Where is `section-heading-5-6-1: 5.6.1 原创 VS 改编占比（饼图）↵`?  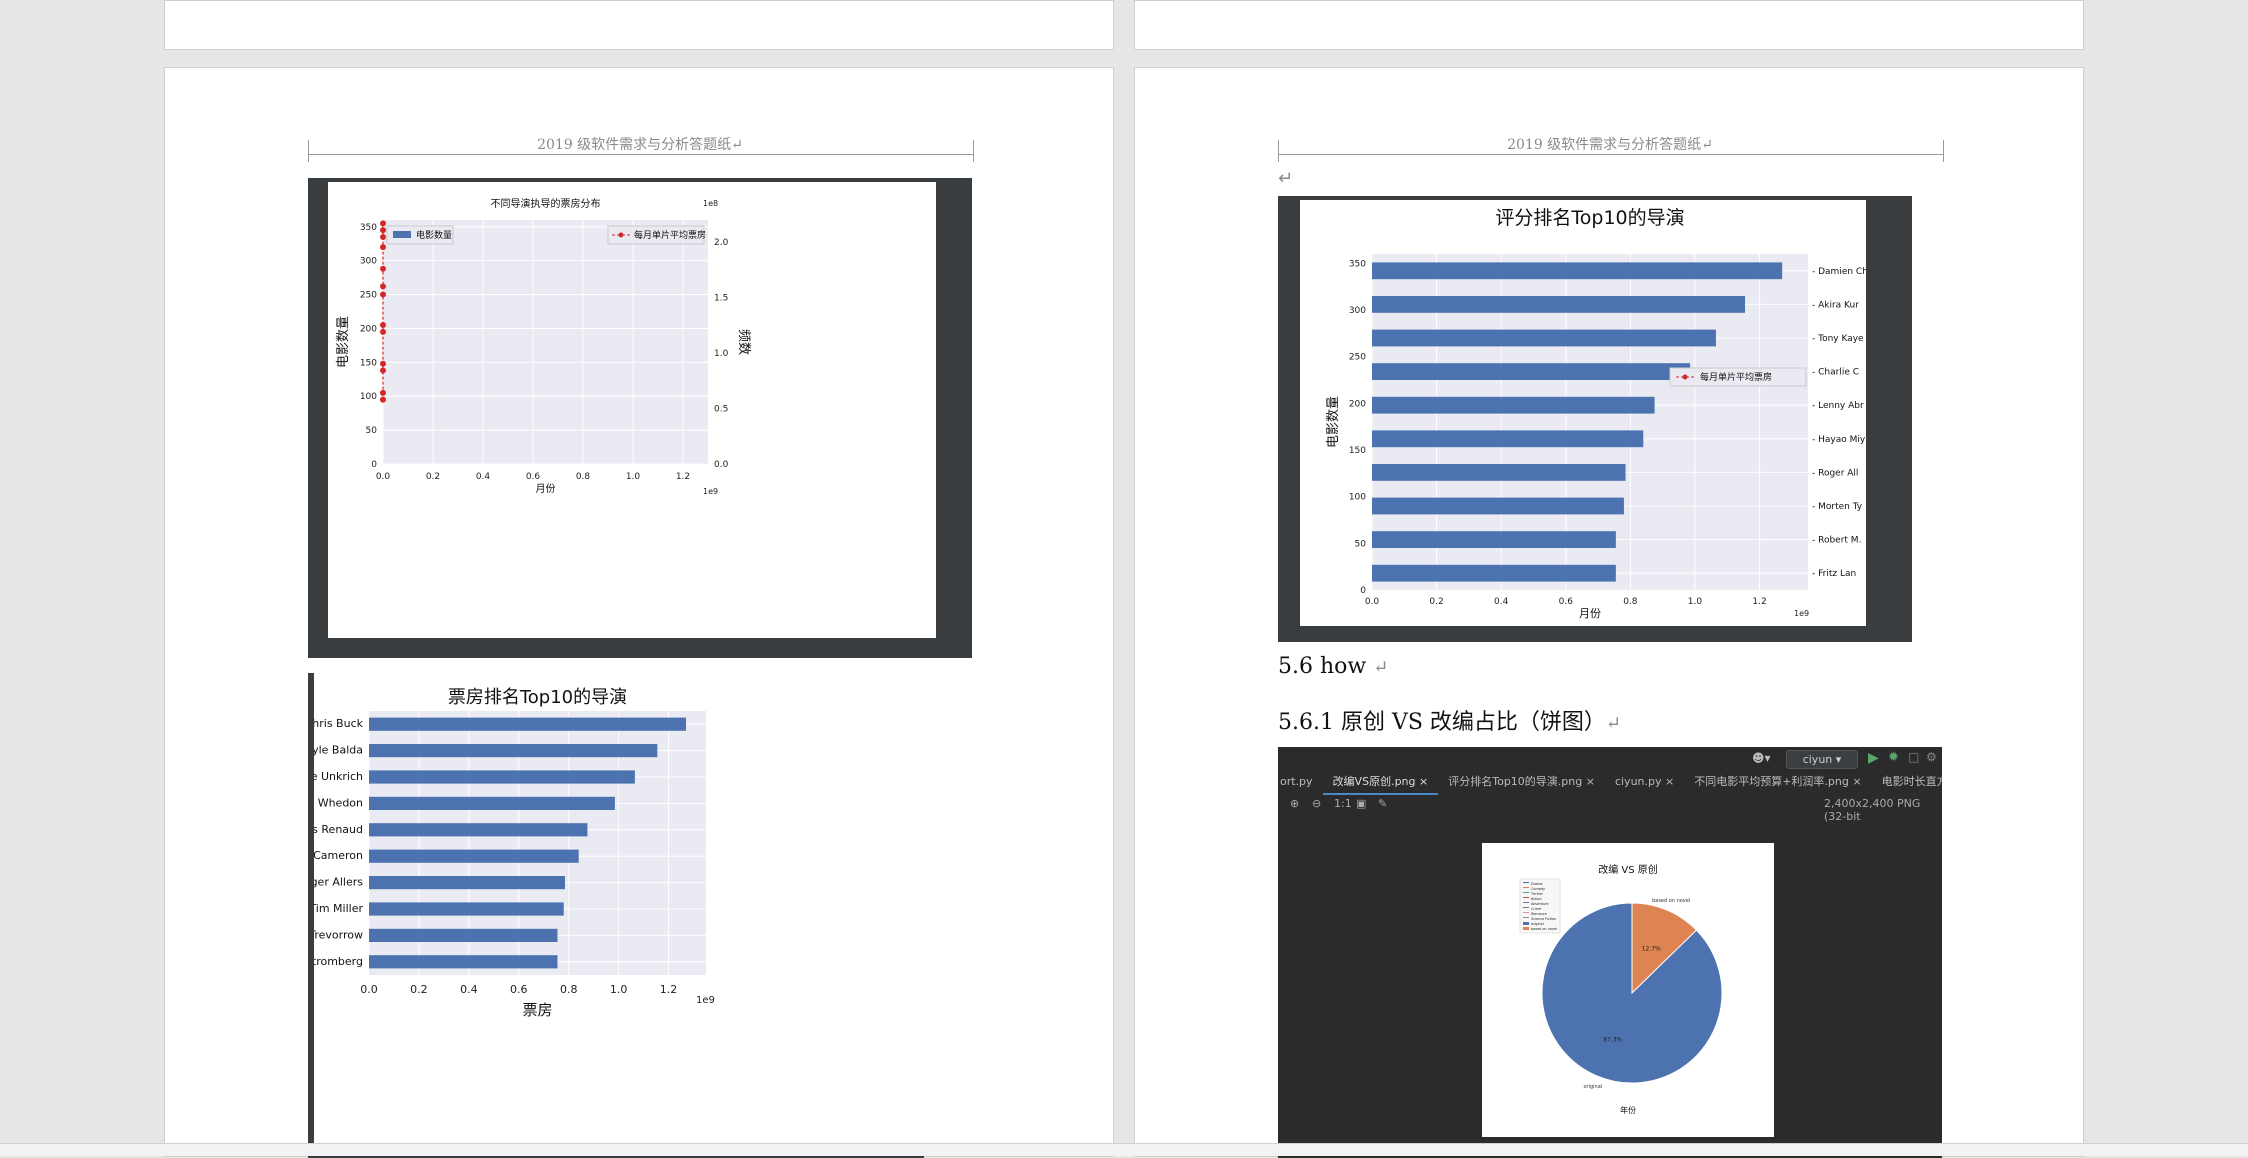 section-heading-5-6-1: 5.6.1 原创 VS 改编占比（饼图）↵ is located at coordinates (1450, 722).